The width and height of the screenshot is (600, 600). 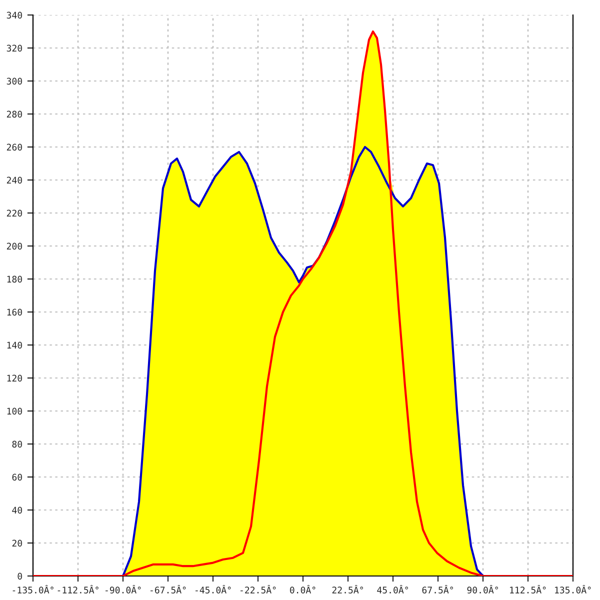 What do you see at coordinates (14, 246) in the screenshot?
I see `y-tick-label: 200` at bounding box center [14, 246].